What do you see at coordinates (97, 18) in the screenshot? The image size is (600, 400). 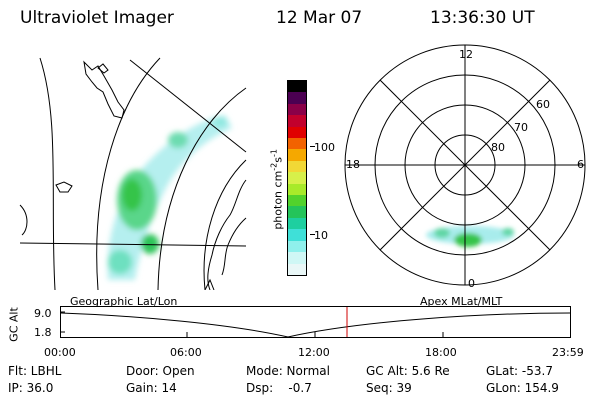 I see `instrument-title: Ultraviolet Imager` at bounding box center [97, 18].